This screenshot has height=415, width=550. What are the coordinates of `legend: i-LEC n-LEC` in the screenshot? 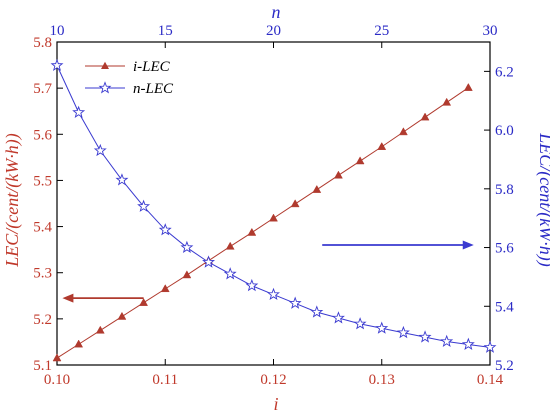 It's located at (129, 78).